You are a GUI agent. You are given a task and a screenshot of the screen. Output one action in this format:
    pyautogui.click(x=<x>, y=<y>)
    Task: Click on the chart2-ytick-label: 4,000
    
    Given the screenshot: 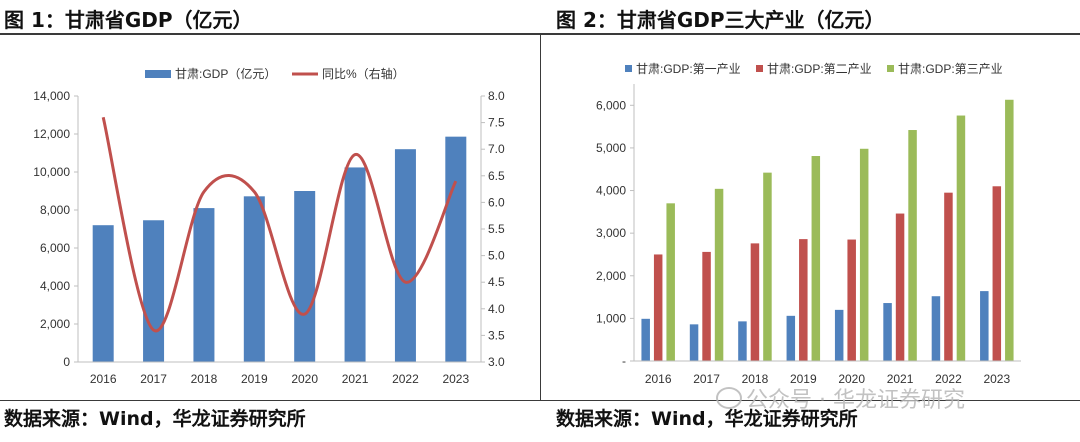 What is the action you would take?
    pyautogui.click(x=611, y=191)
    